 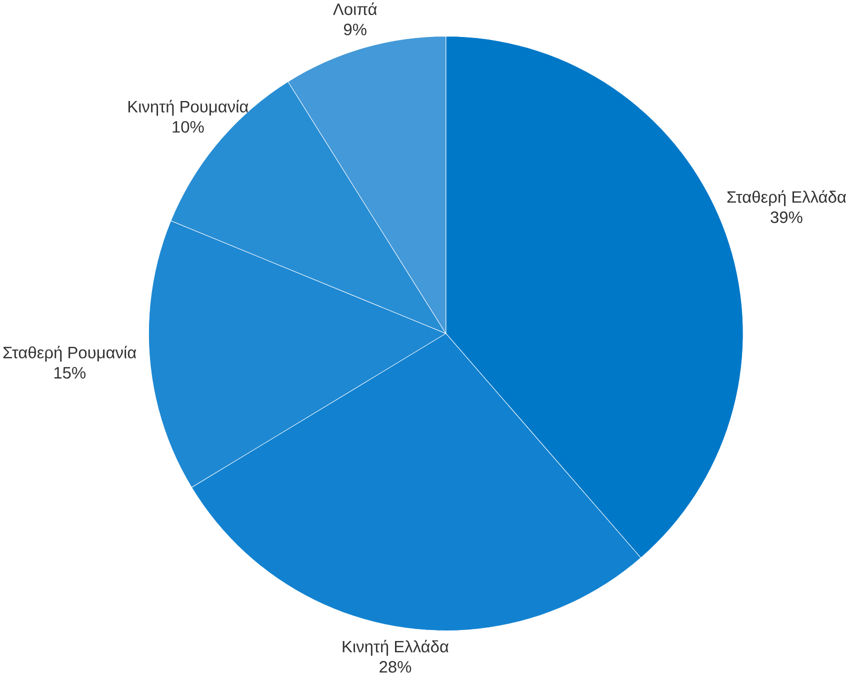 I want to click on slice-label: Σταθερή Ρουμανία, so click(x=69, y=354).